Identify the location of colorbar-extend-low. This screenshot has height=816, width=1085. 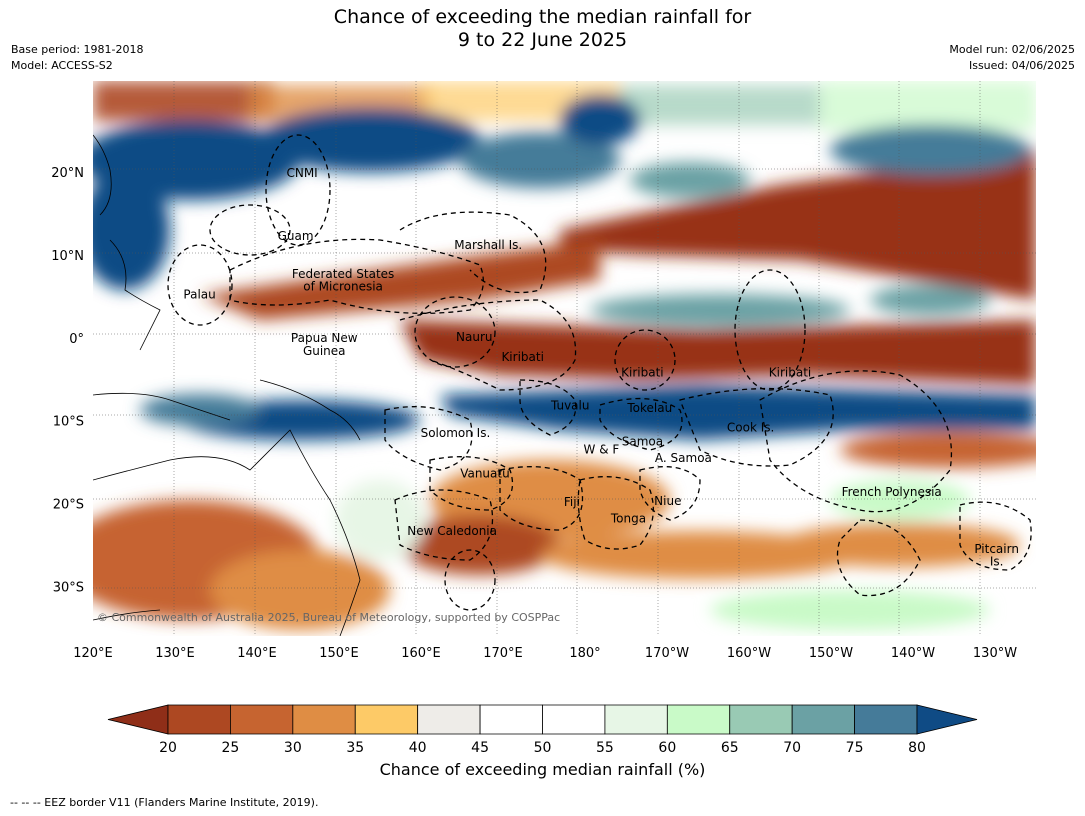
(138, 719).